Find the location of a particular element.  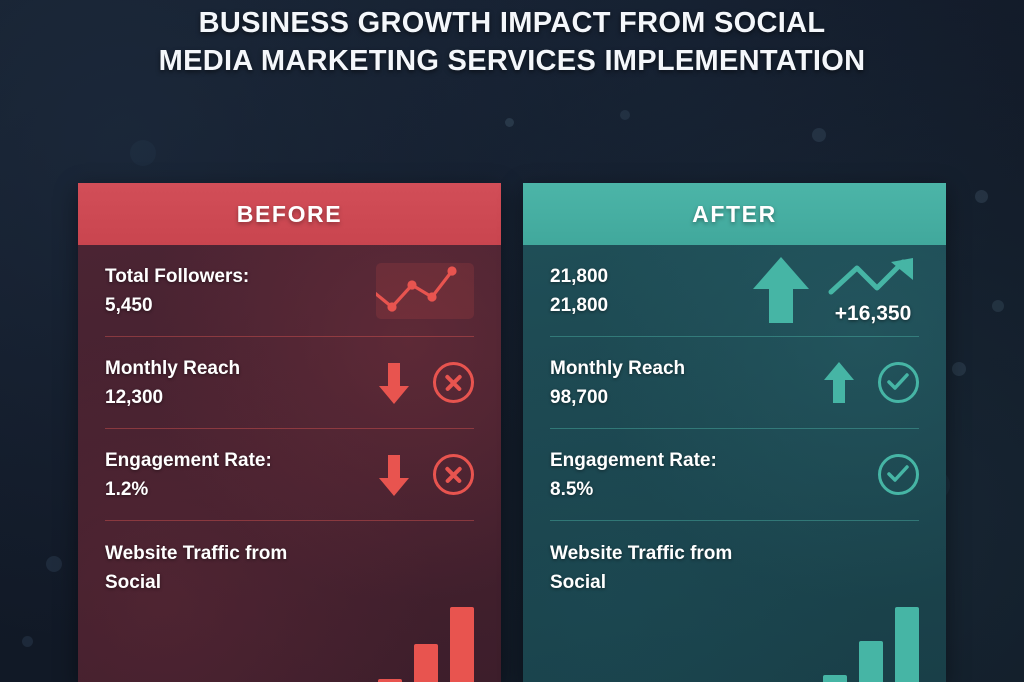

arrow-up-large-icon is located at coordinates (781, 289).